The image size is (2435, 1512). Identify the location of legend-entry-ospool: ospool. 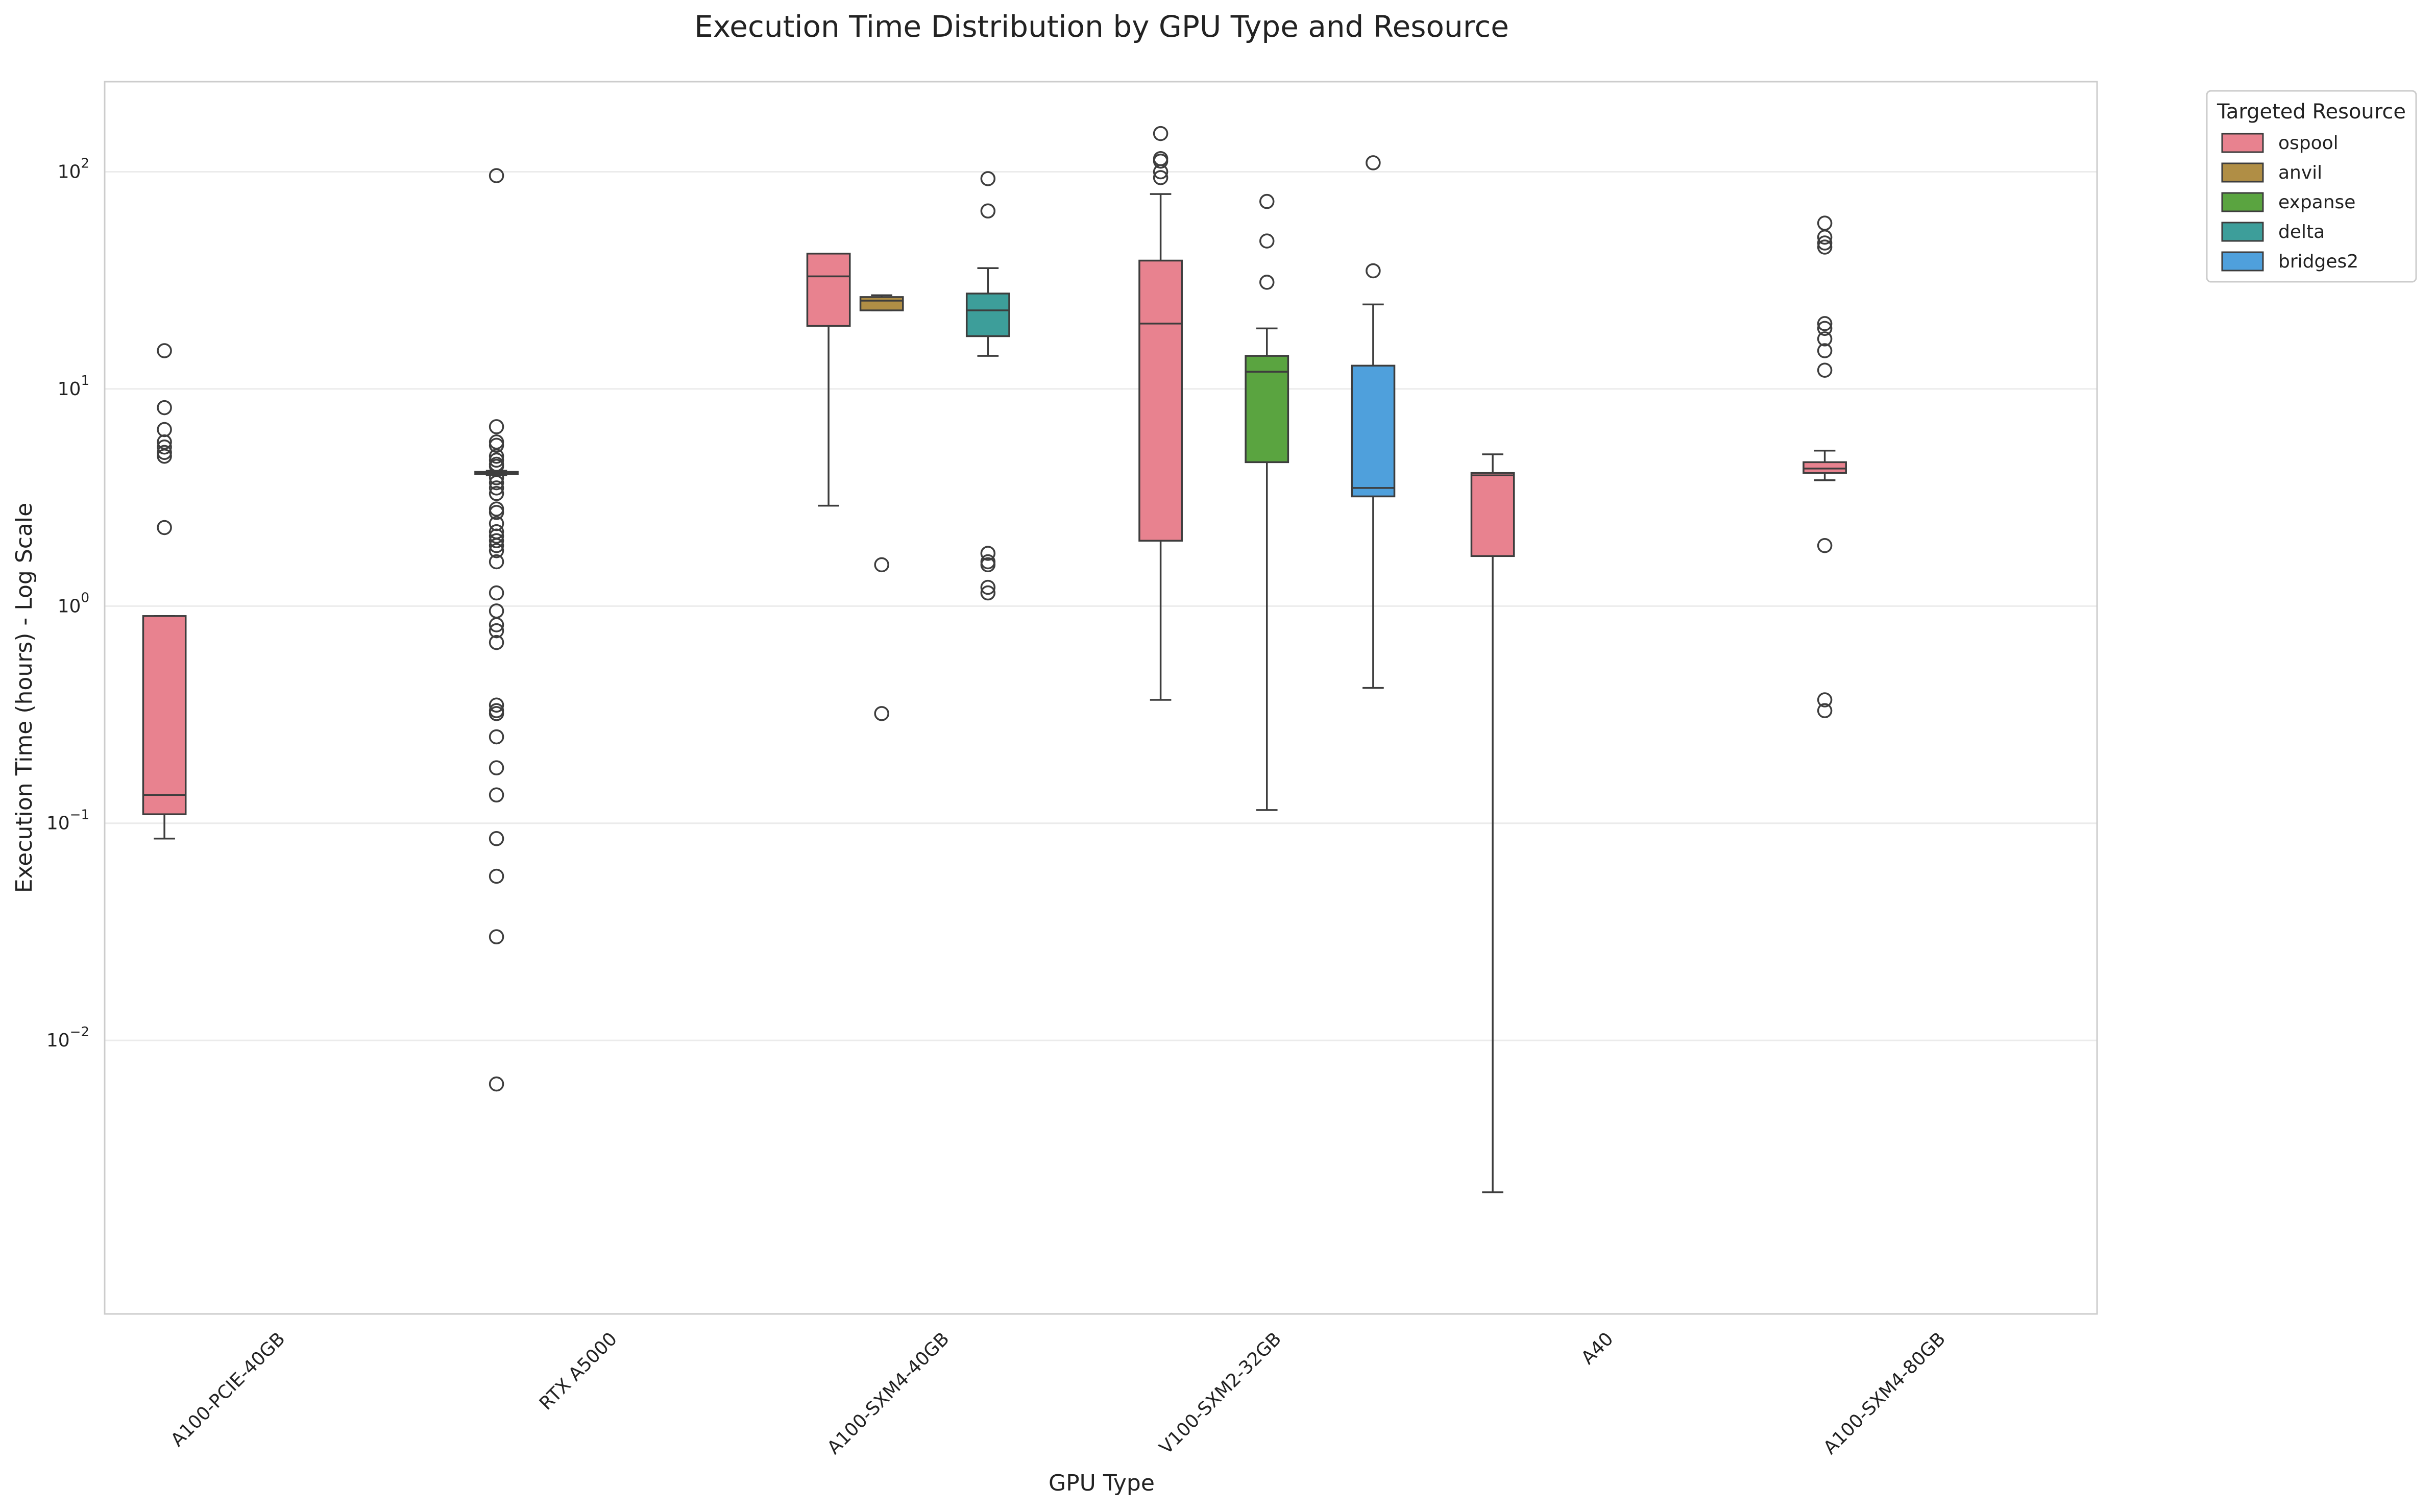
(2280, 144).